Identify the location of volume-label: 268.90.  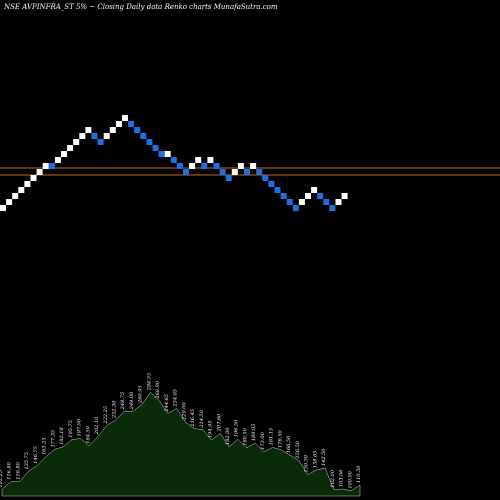
(158, 389).